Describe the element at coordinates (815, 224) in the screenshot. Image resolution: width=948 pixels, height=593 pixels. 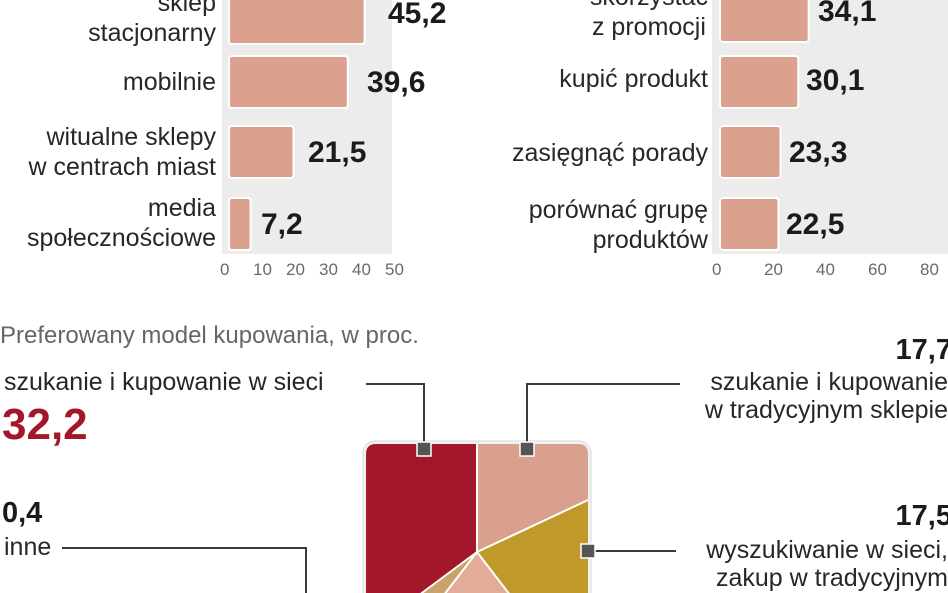
I see `right-value-label-3: 22,5` at that location.